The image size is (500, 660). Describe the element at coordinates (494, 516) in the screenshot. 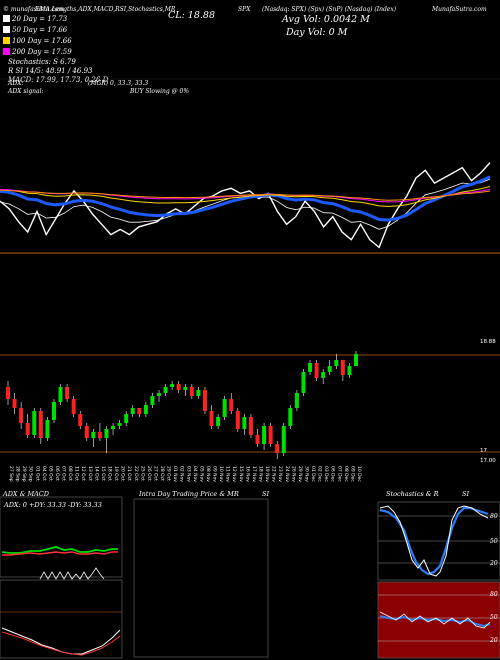

I see `stoch-level-80: 80` at that location.